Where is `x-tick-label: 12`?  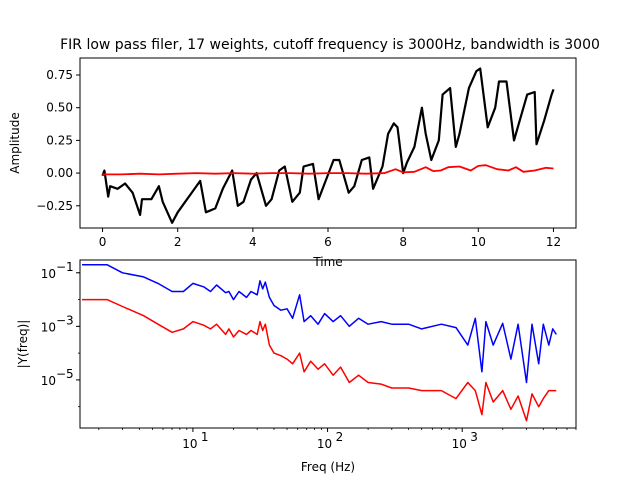 x-tick-label: 12 is located at coordinates (553, 242).